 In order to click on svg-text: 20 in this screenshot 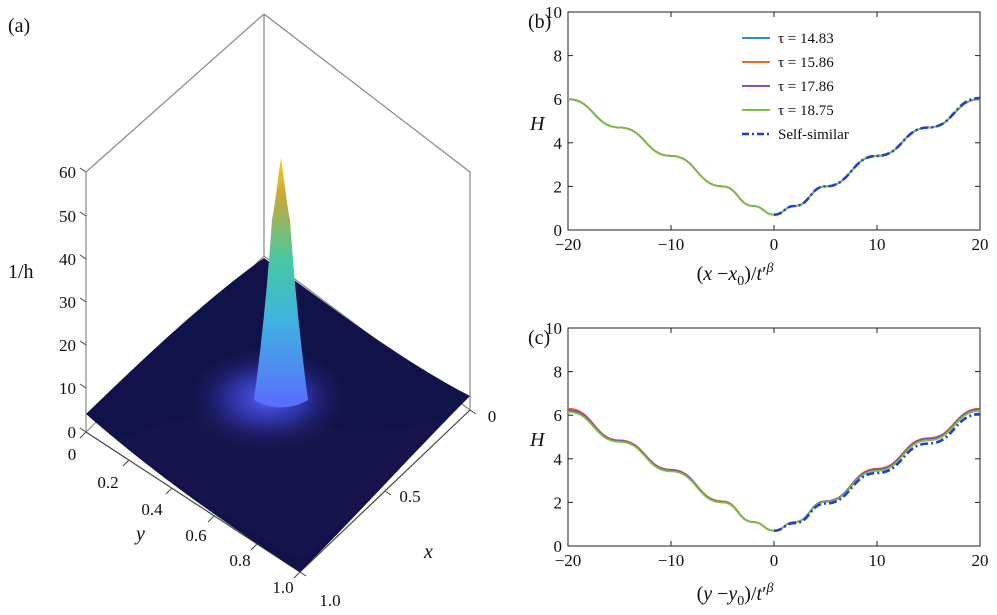, I will do `click(67, 345)`.